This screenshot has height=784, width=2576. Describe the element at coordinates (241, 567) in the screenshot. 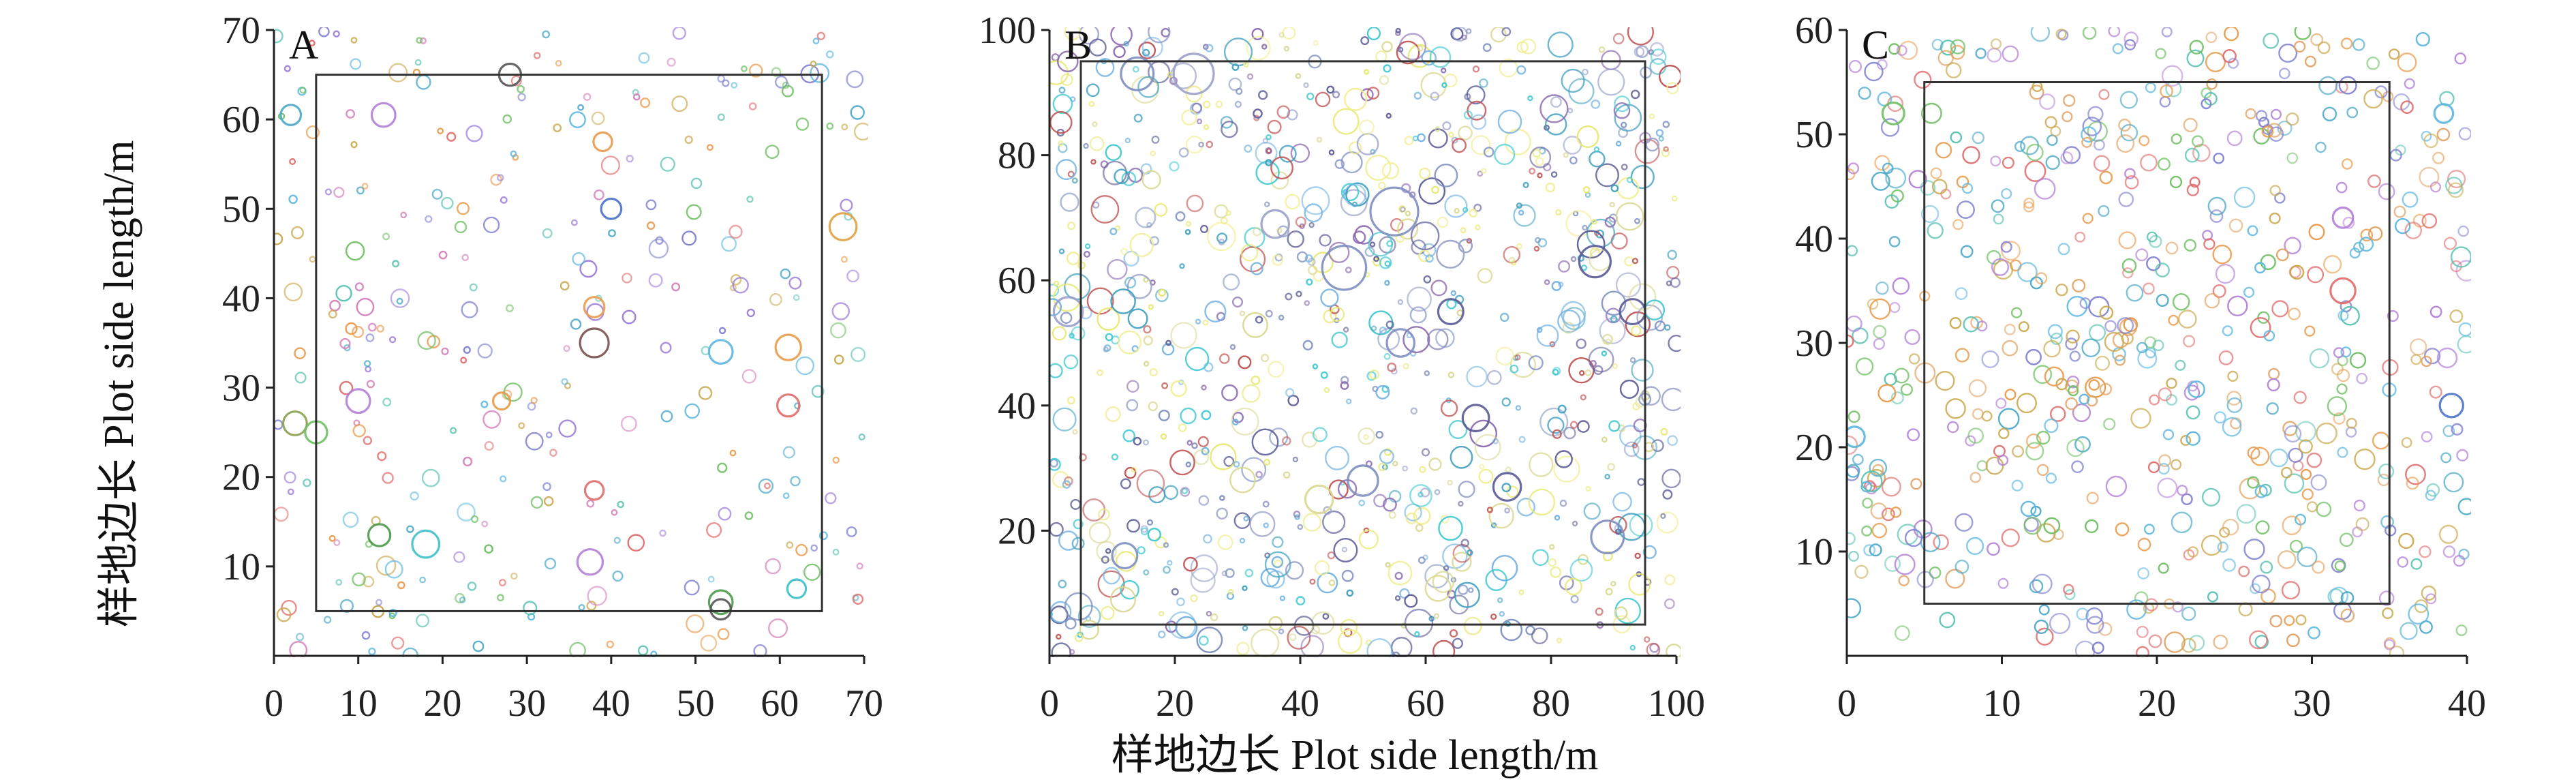

I see `y-tick-label: 10` at that location.